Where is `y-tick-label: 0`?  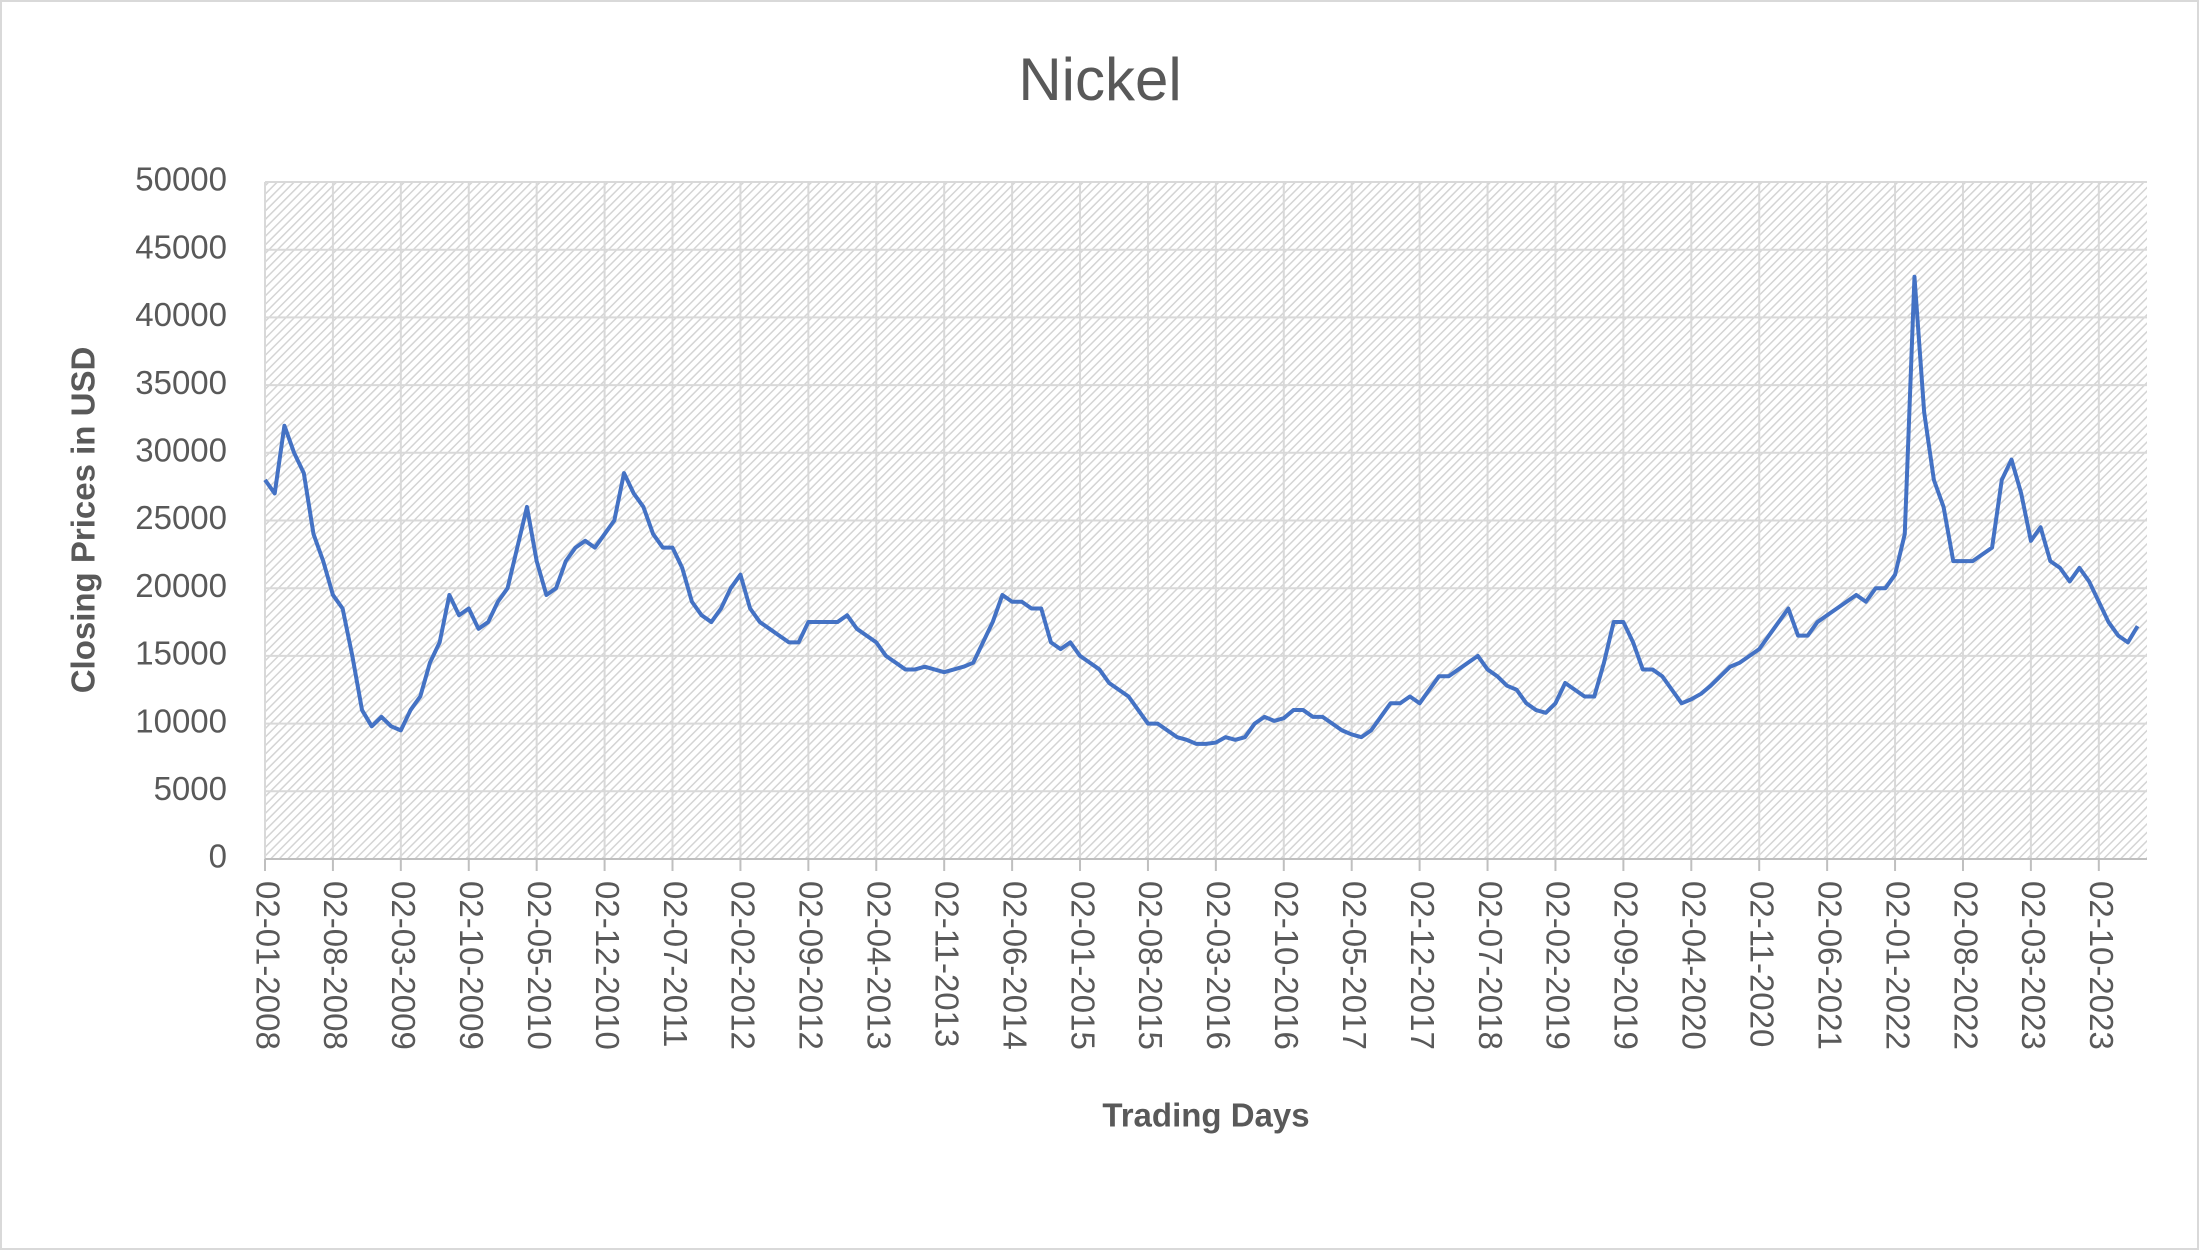
y-tick-label: 0 is located at coordinates (218, 856).